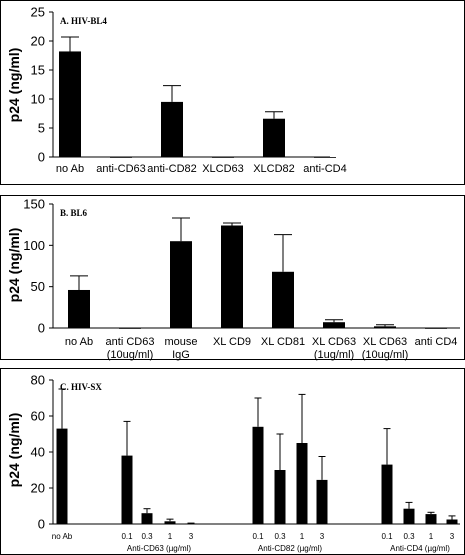 The width and height of the screenshot is (465, 555). I want to click on panel-title: B. BL6, so click(74, 213).